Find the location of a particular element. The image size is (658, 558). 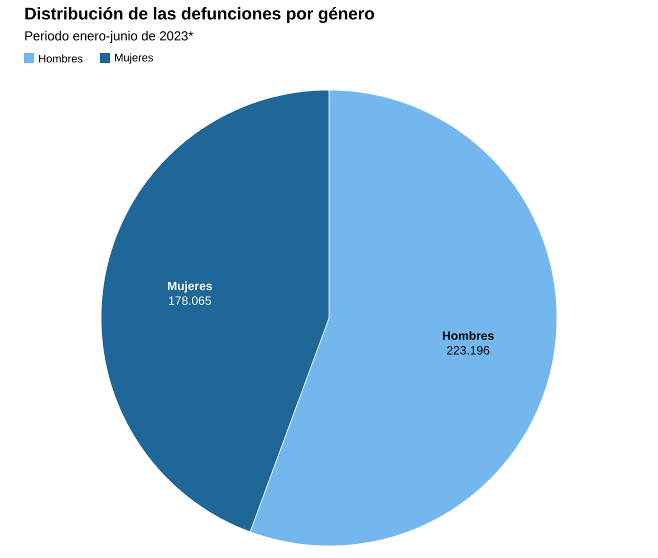

data-label: 223.196 is located at coordinates (468, 350).